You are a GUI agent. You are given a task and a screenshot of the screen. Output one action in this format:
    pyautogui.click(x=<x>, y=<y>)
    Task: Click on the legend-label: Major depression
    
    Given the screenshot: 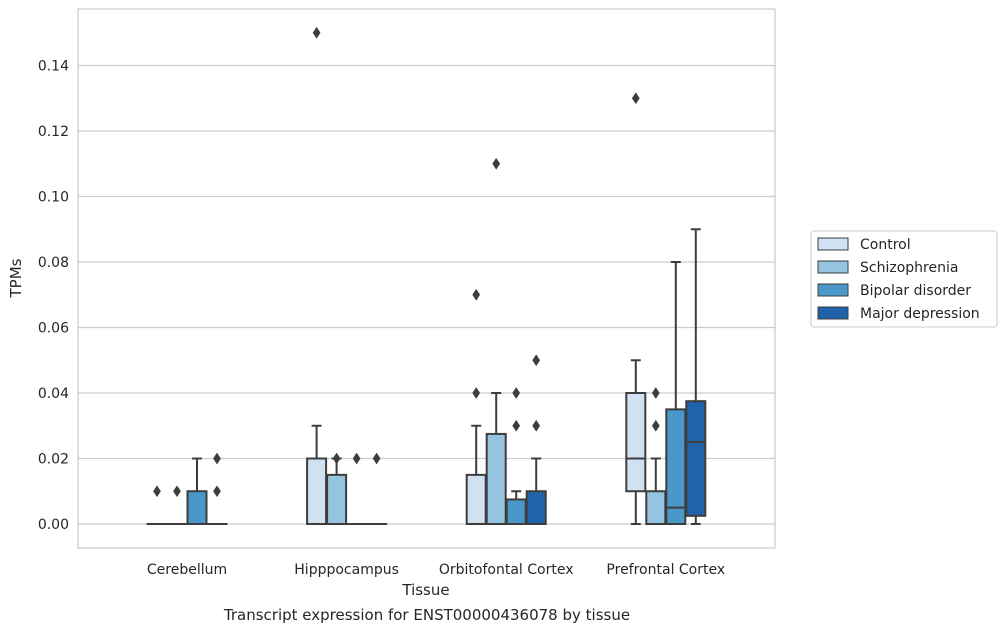 What is the action you would take?
    pyautogui.click(x=920, y=314)
    